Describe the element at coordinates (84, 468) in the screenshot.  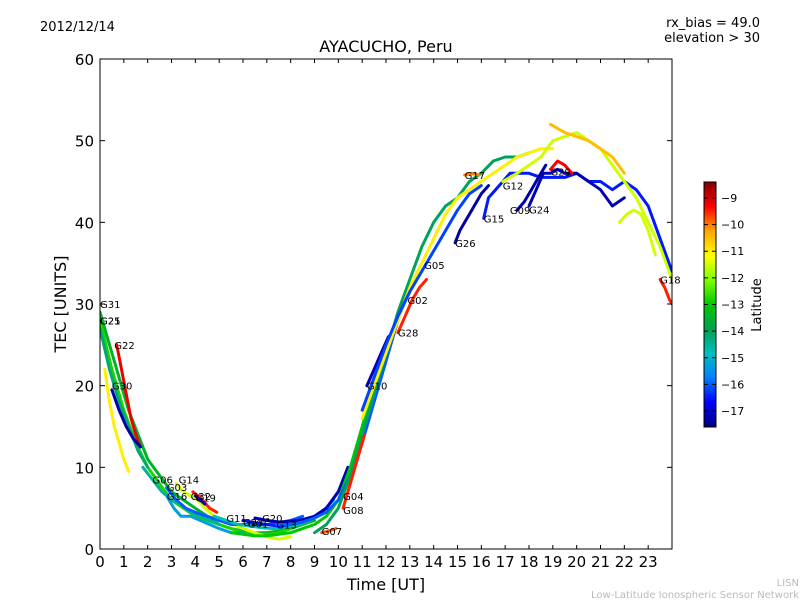
I see `y-tick-label: 10` at that location.